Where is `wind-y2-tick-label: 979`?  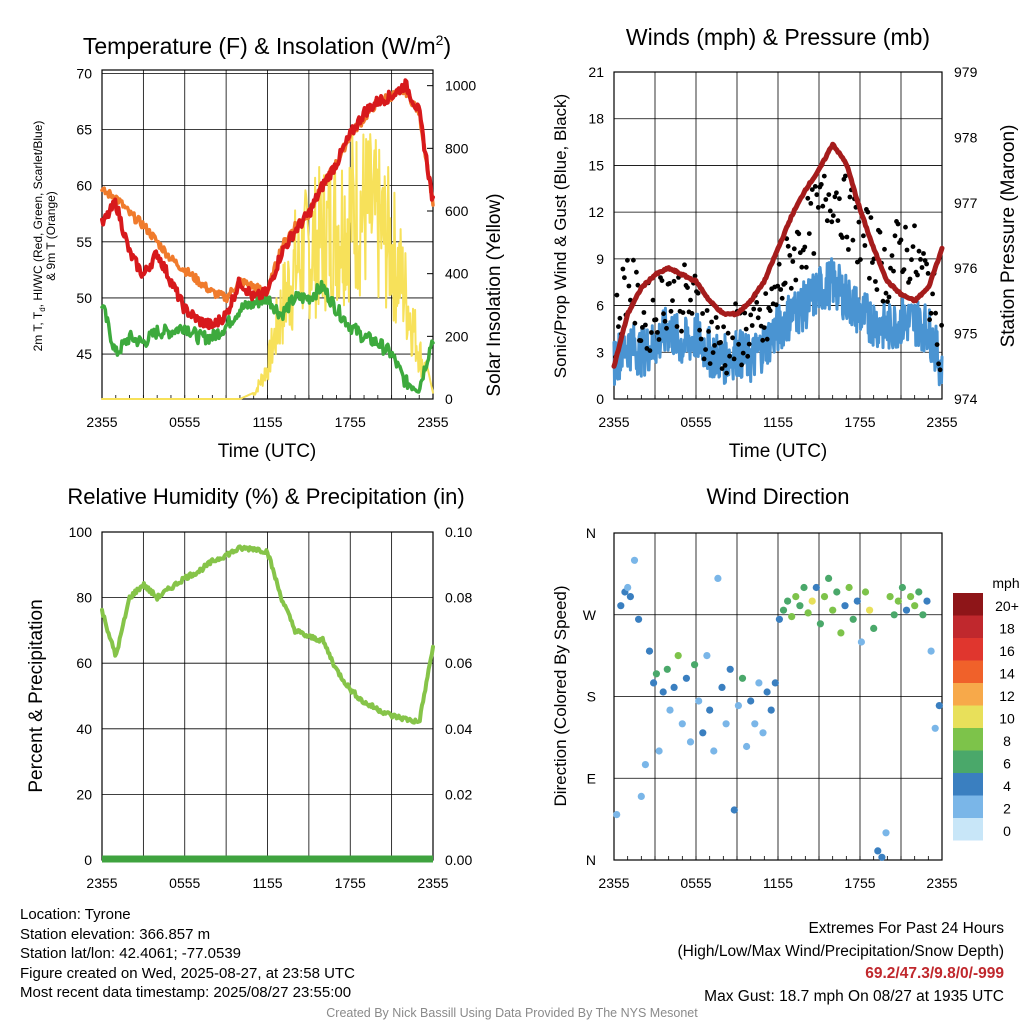 wind-y2-tick-label: 979 is located at coordinates (966, 72).